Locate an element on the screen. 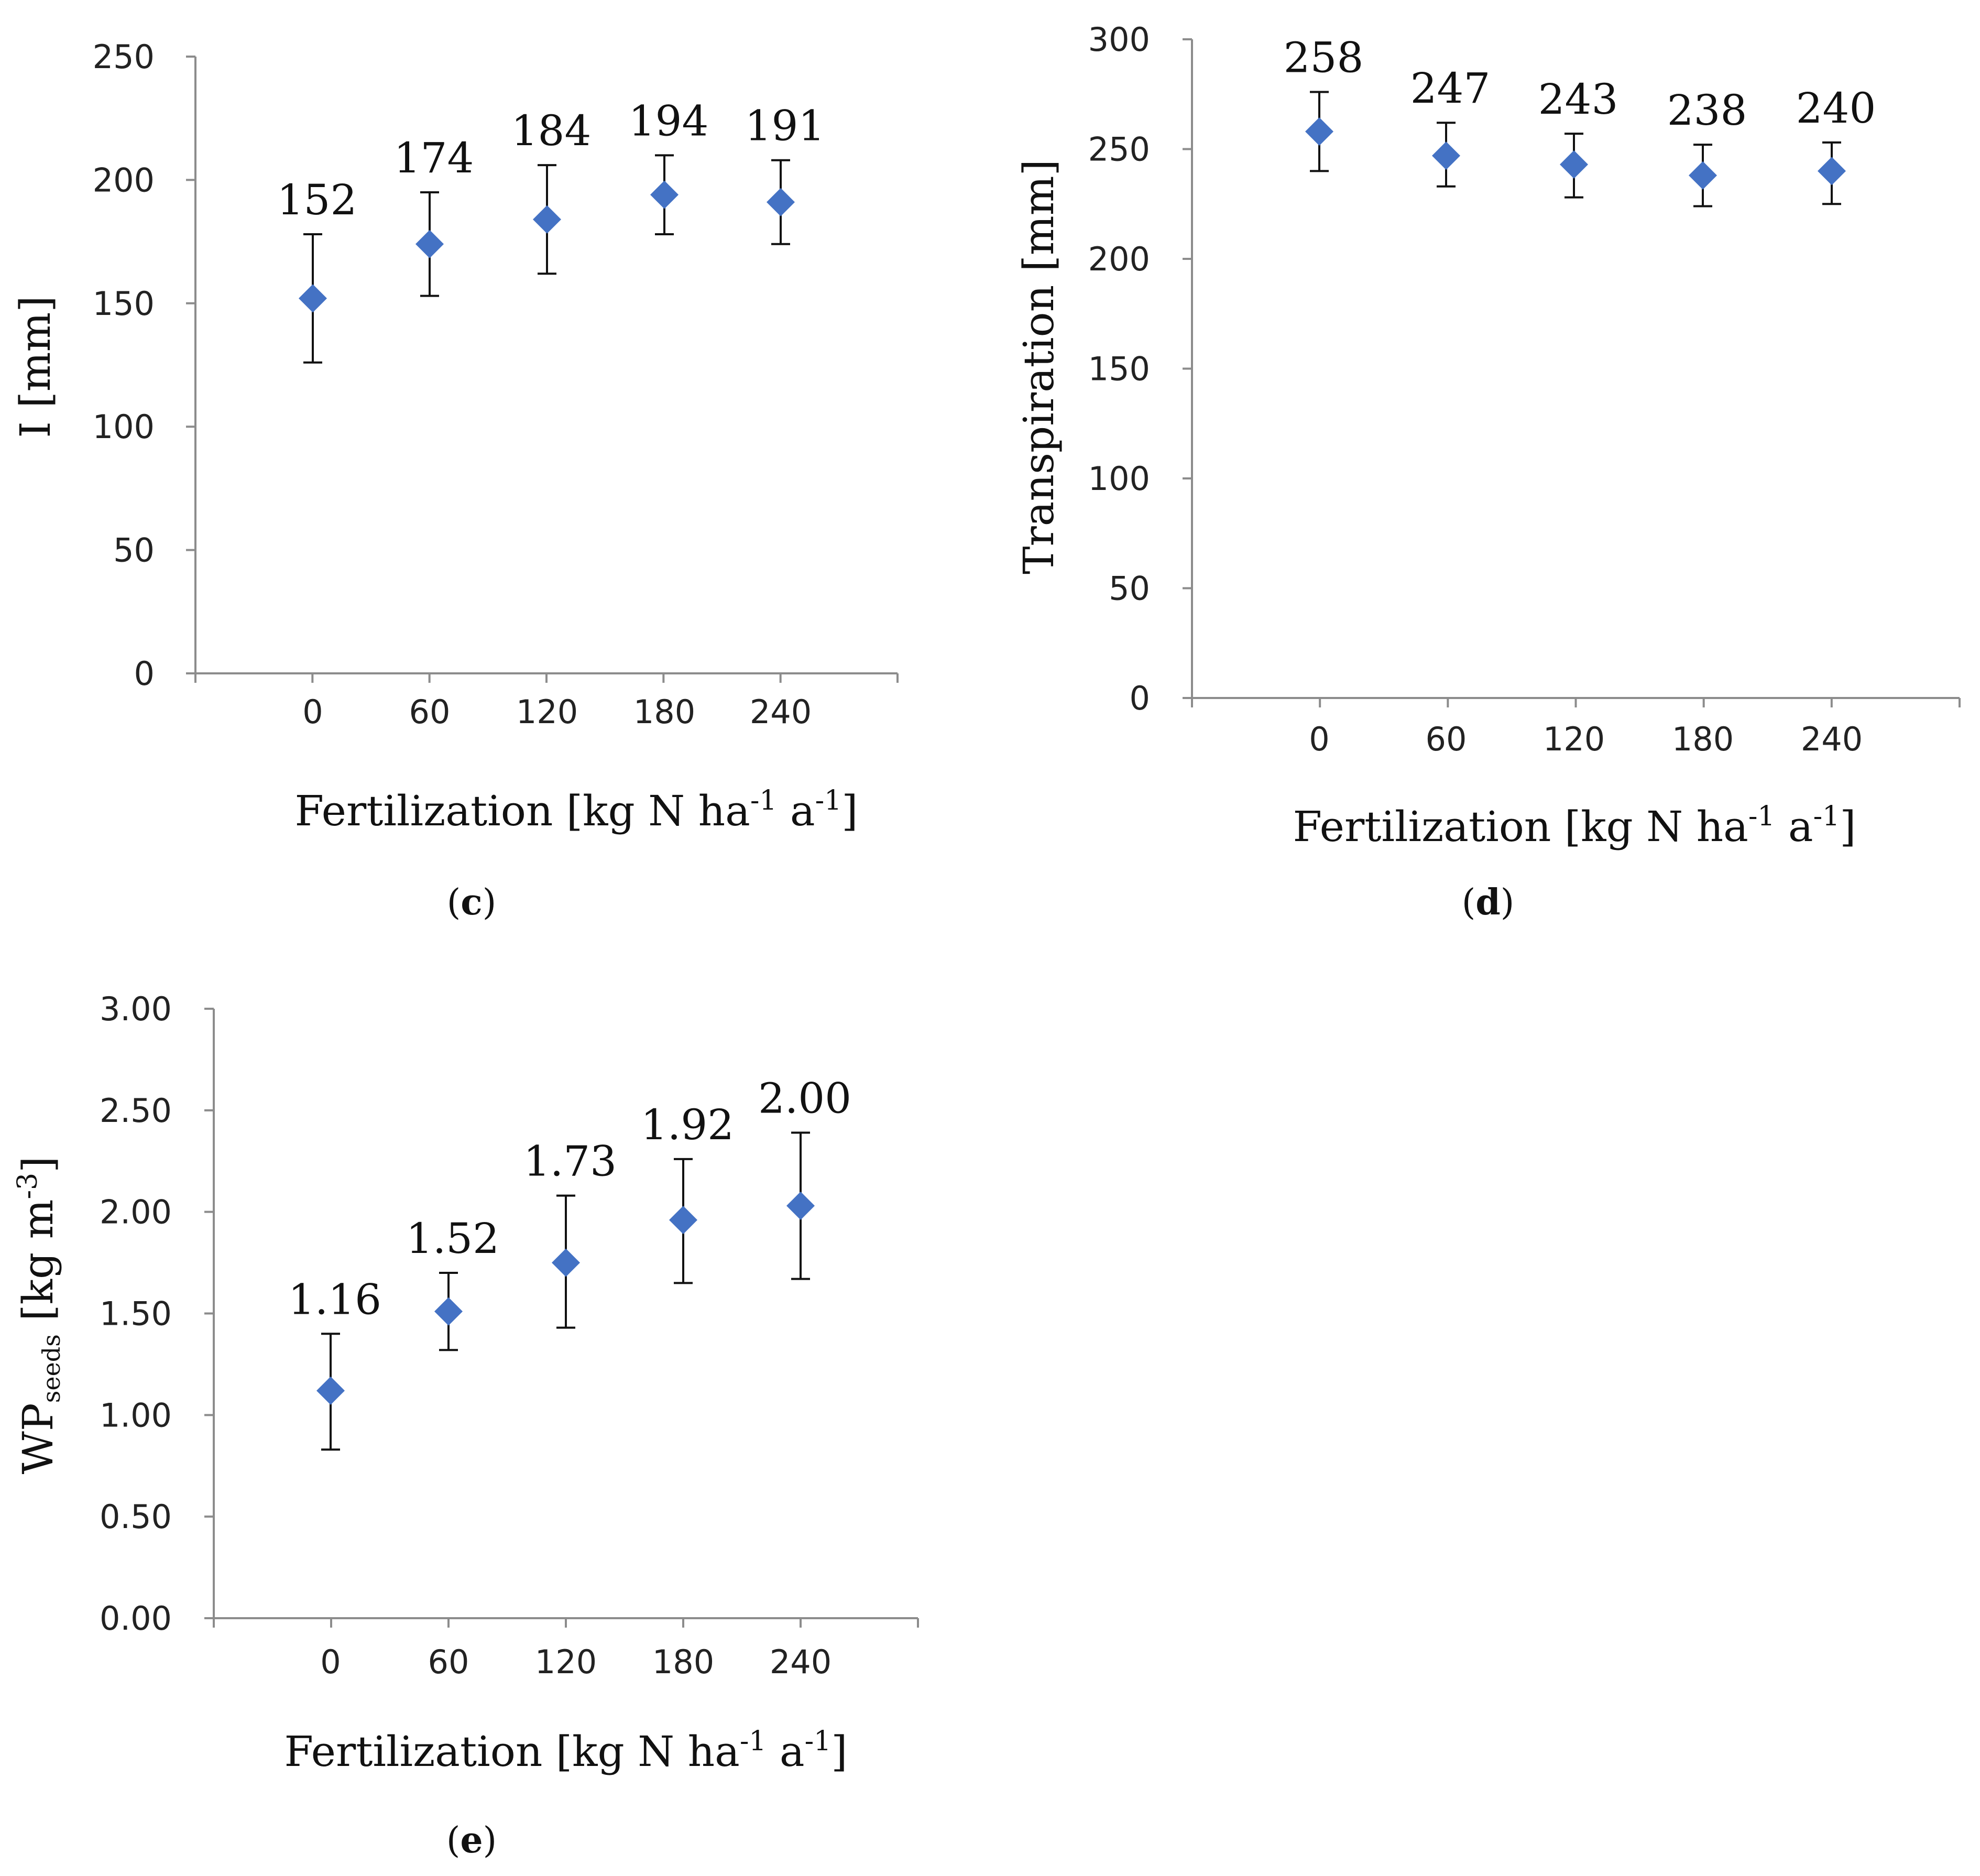 This screenshot has height=1876, width=1980. data-value-label: 247 is located at coordinates (1450, 88).